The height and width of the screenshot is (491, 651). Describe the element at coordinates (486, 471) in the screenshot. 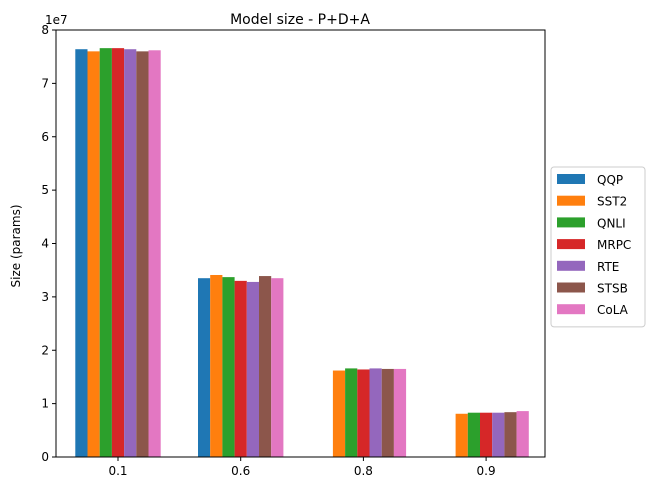

I see `x-tick-label: 0.9` at that location.